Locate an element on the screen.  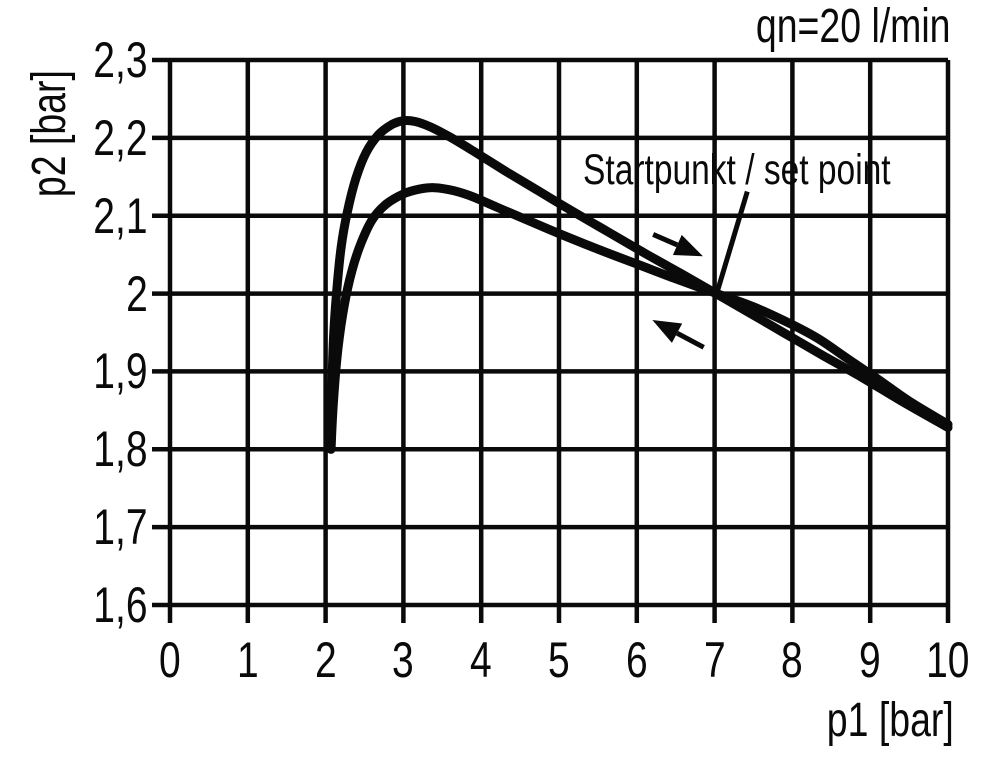
x-tick-label-9: 9 is located at coordinates (870, 660).